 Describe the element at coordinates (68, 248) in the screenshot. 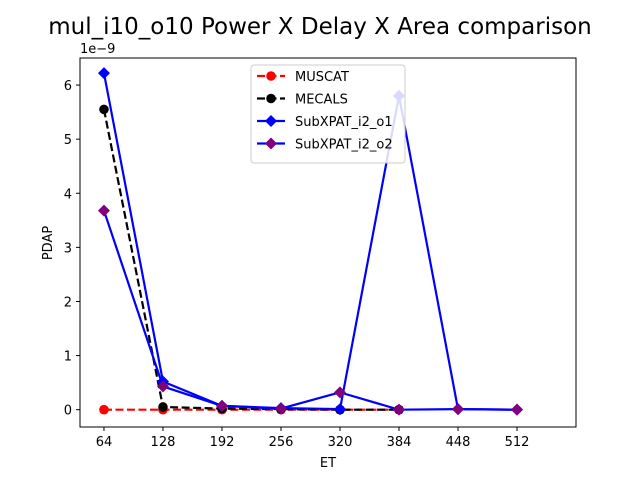

I see `y-tick-label: 3` at that location.